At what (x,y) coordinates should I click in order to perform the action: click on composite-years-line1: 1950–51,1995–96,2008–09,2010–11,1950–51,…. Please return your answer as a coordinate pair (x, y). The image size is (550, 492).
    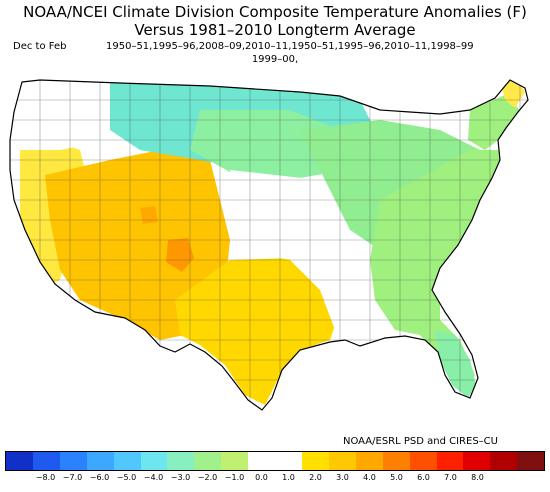
    Looking at the image, I should click on (290, 46).